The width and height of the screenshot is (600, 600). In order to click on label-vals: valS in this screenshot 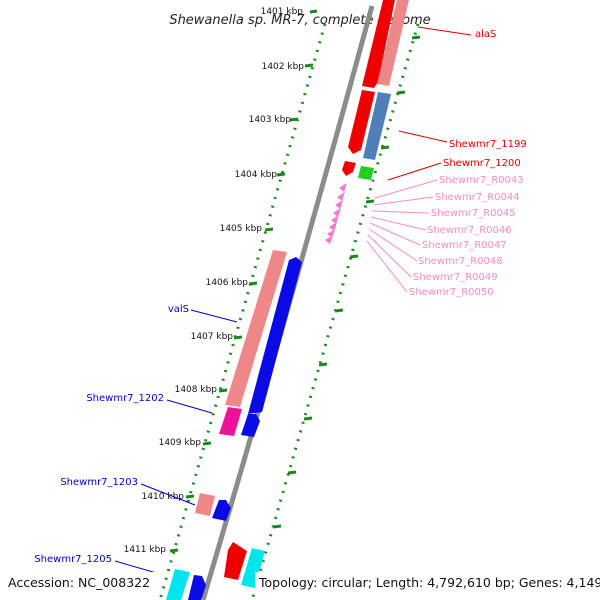, I will do `click(178, 309)`.